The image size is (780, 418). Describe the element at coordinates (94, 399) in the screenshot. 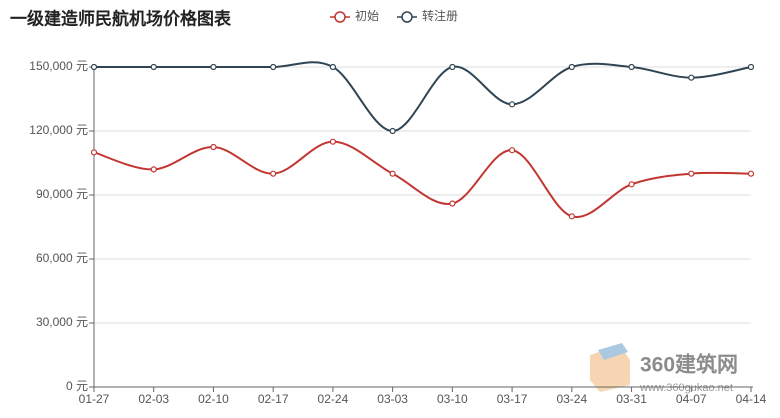

I see `x-tick-label: 01-27` at that location.